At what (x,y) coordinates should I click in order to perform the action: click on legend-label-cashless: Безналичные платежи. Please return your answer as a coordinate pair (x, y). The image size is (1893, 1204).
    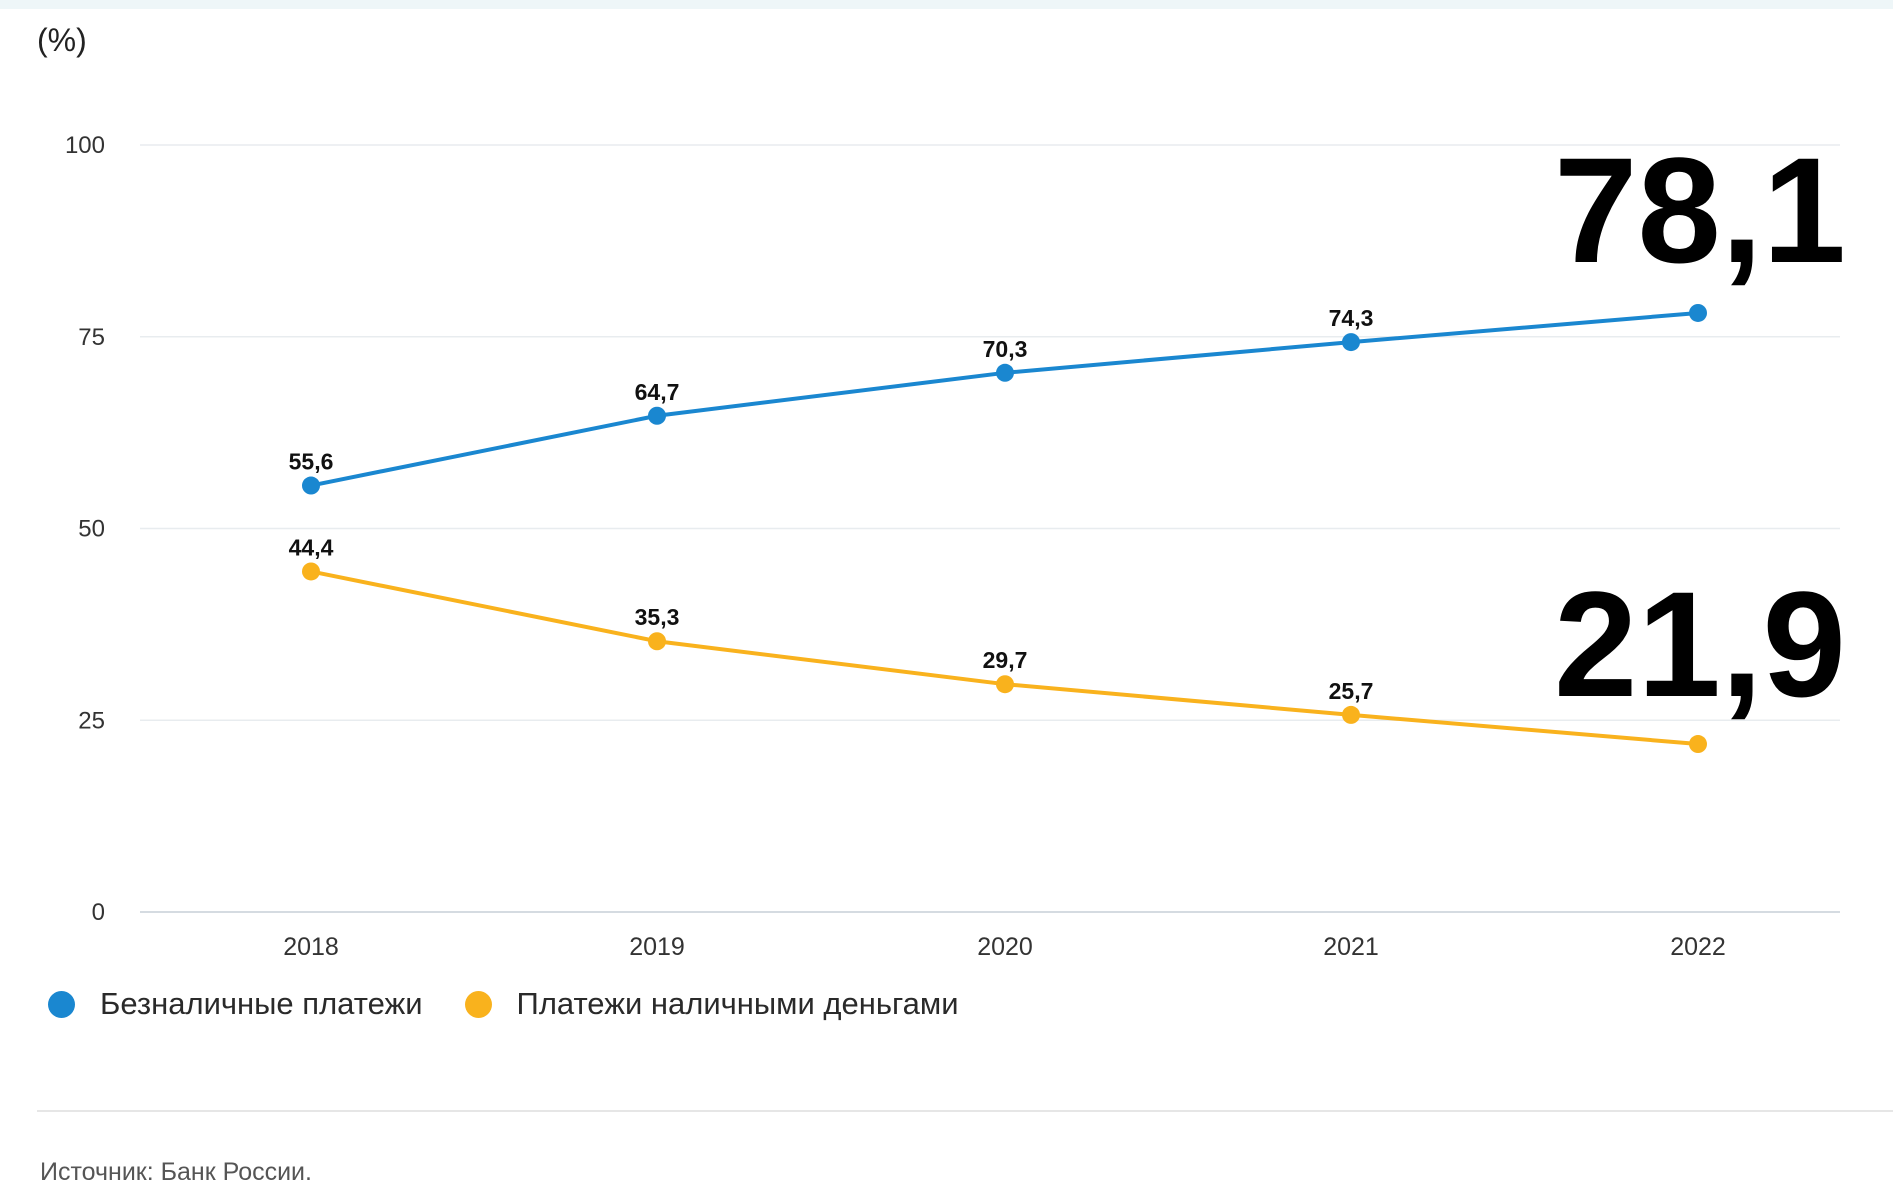
    Looking at the image, I should click on (261, 1003).